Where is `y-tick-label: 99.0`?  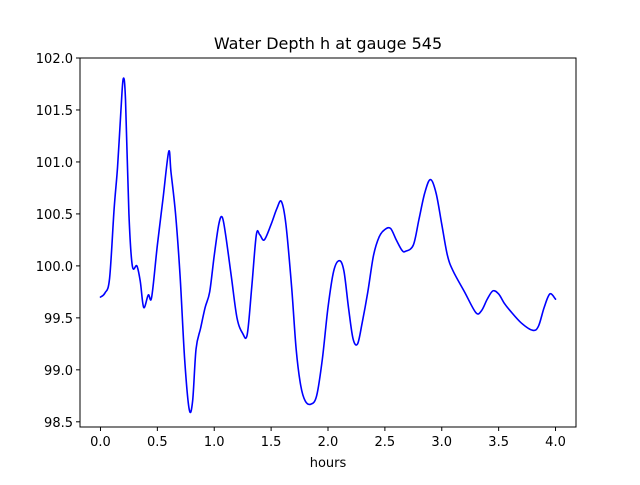 y-tick-label: 99.0 is located at coordinates (58, 371).